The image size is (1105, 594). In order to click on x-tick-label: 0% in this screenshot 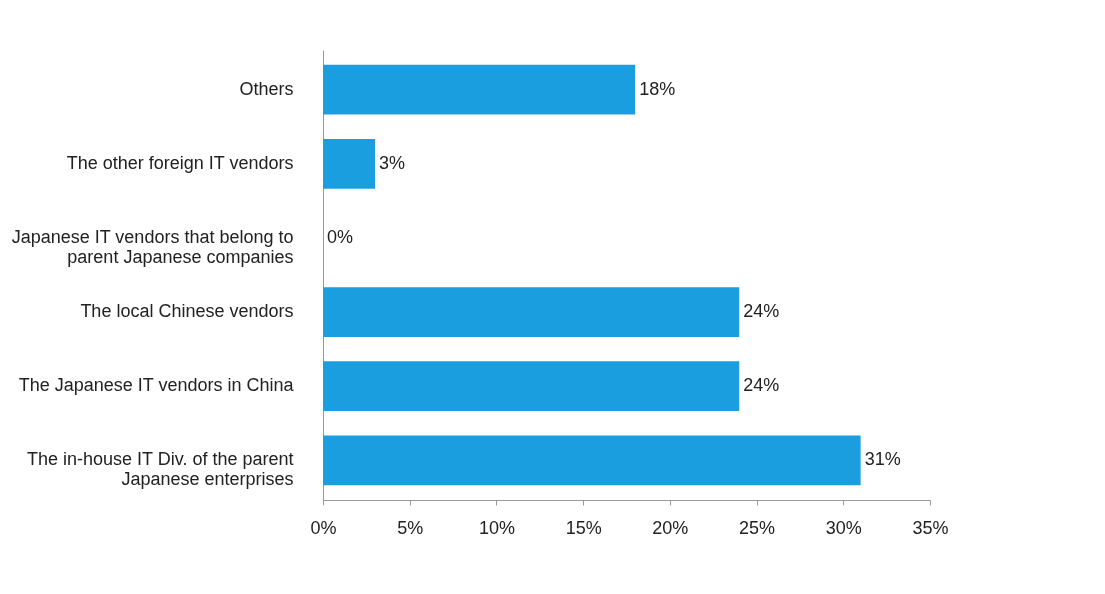, I will do `click(323, 527)`.